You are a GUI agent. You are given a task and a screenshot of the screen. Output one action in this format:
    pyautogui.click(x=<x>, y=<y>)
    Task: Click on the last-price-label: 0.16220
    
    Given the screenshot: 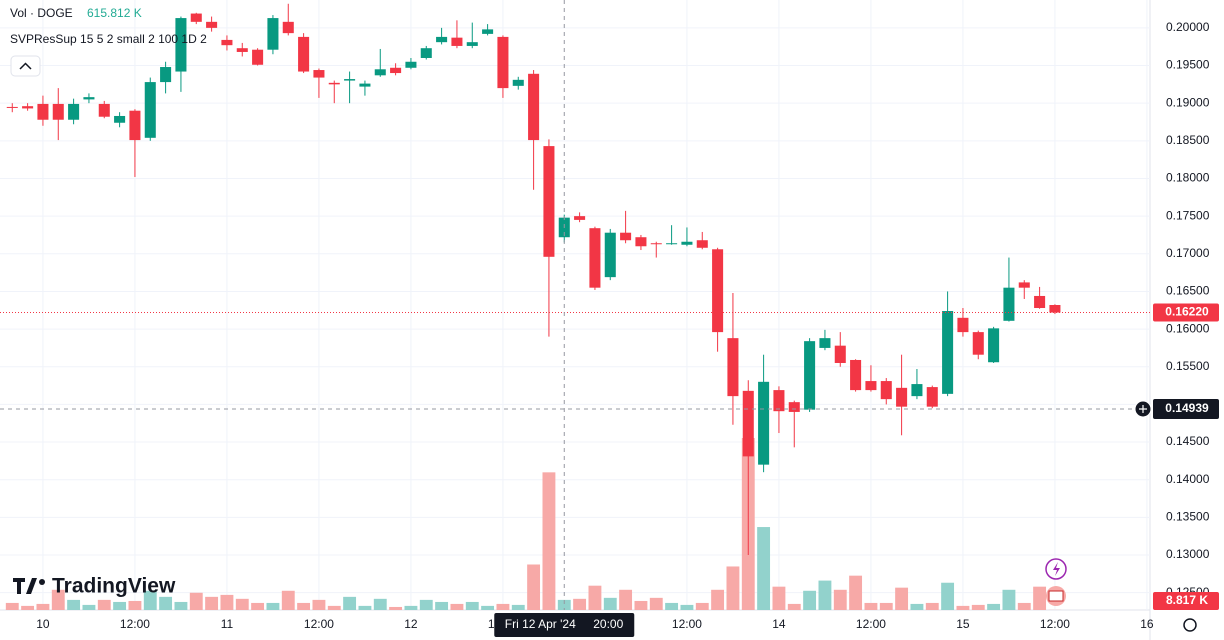 What is the action you would take?
    pyautogui.click(x=1187, y=312)
    